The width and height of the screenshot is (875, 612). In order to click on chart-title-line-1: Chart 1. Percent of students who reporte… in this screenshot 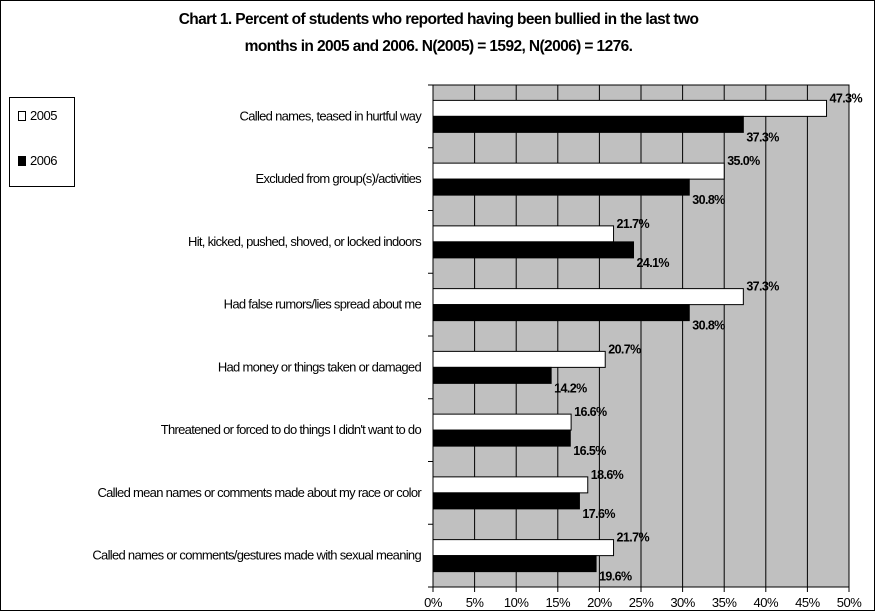, I will do `click(438, 19)`.